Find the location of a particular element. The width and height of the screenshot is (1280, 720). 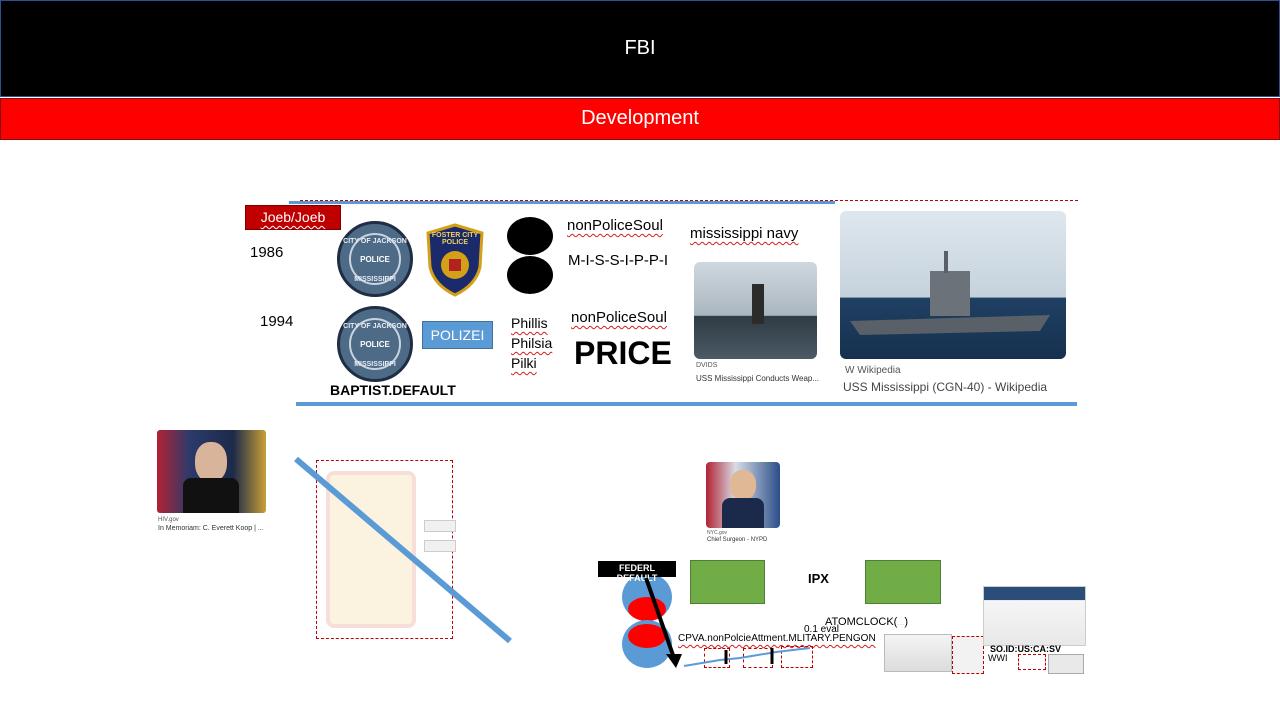

name-tag: Joeb/Joeb is located at coordinates (293, 217).